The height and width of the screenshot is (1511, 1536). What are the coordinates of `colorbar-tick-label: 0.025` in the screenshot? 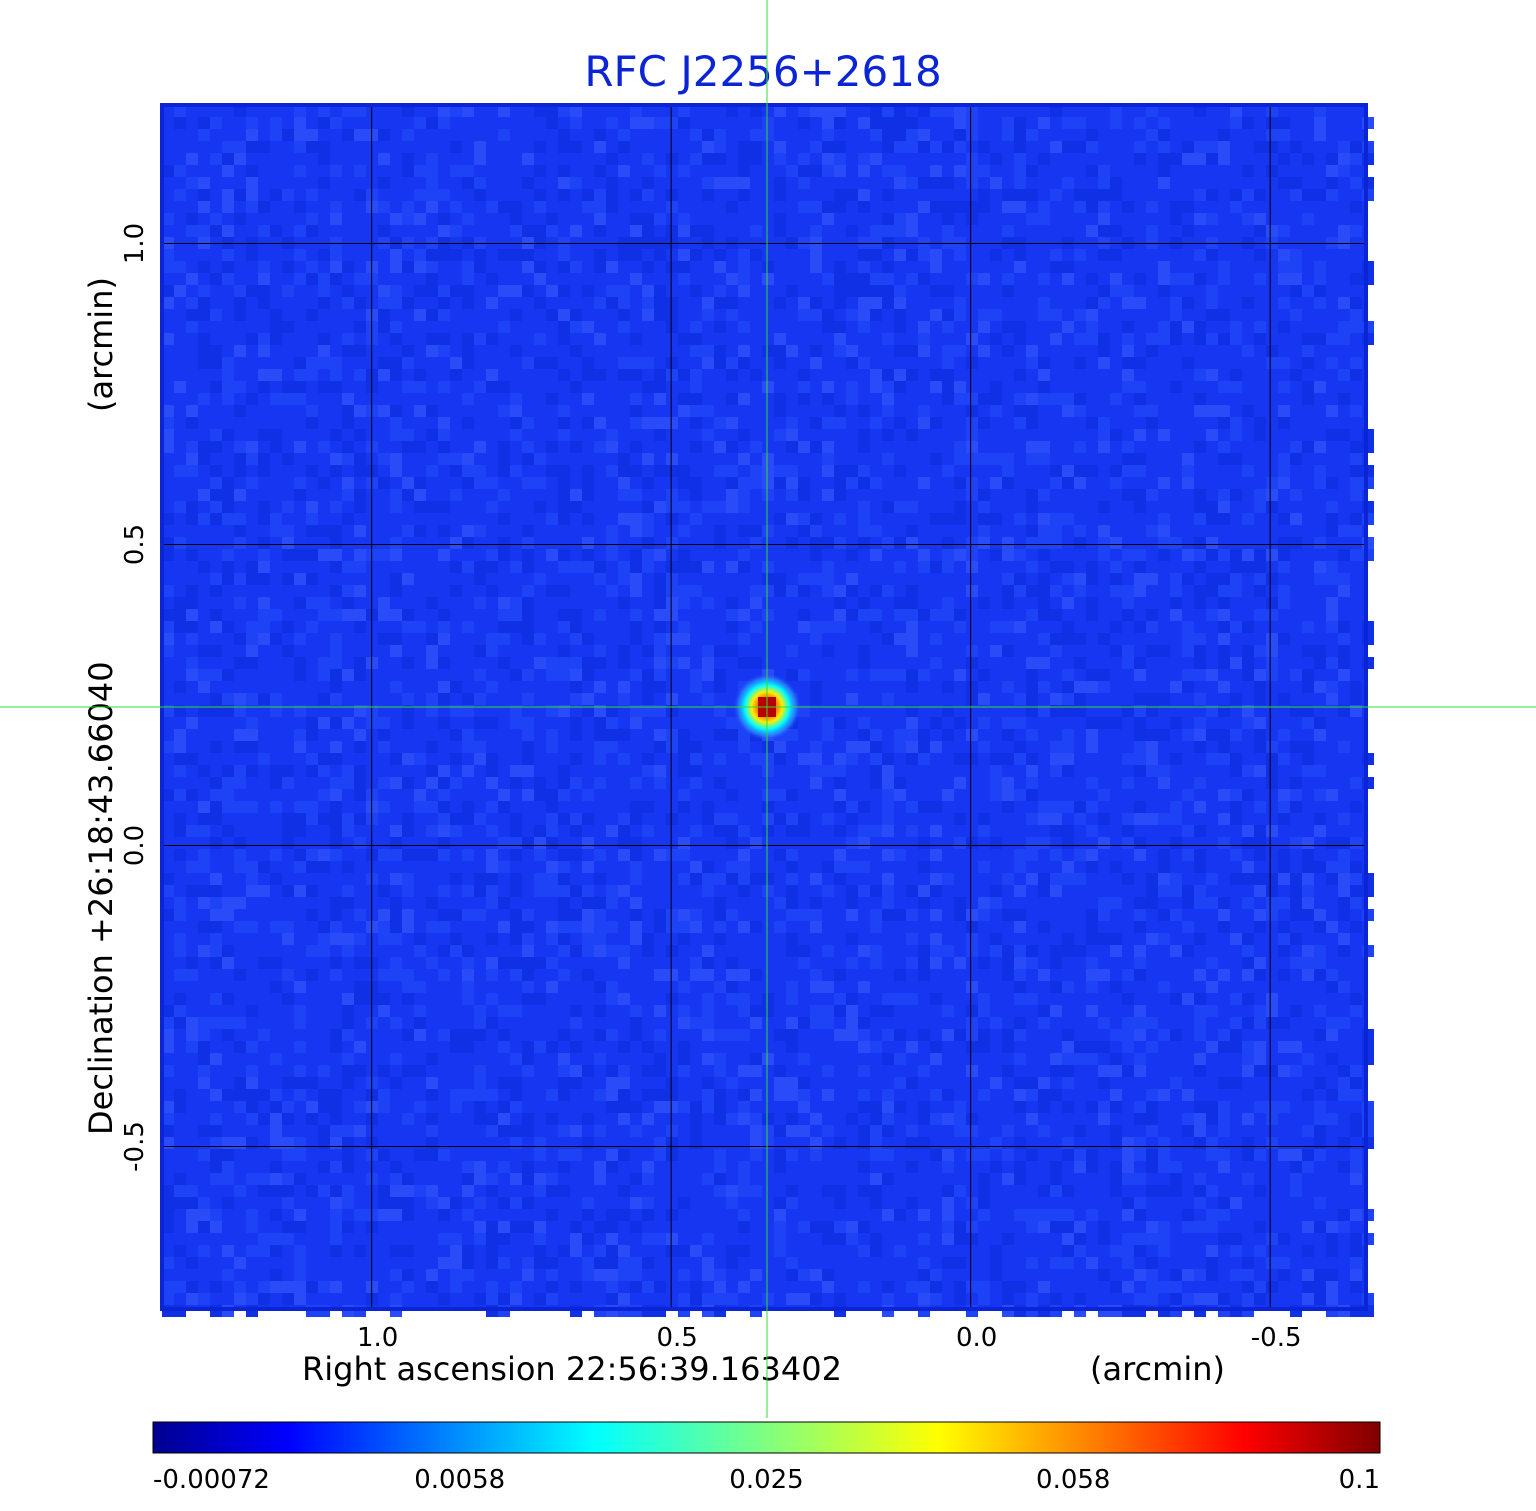 It's located at (766, 1480).